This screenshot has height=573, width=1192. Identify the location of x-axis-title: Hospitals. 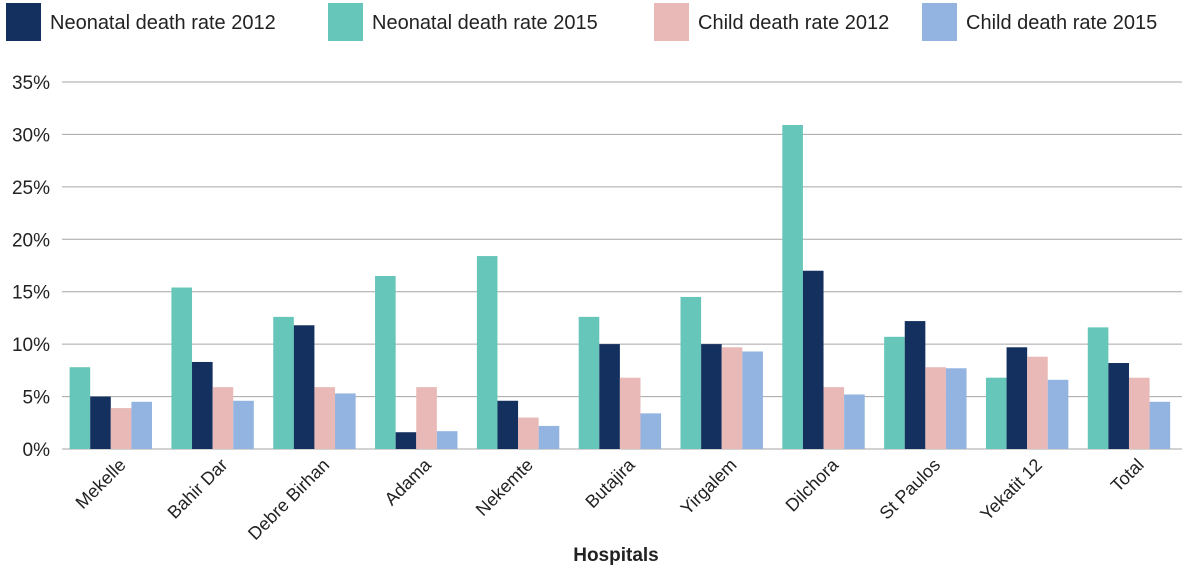
(616, 555).